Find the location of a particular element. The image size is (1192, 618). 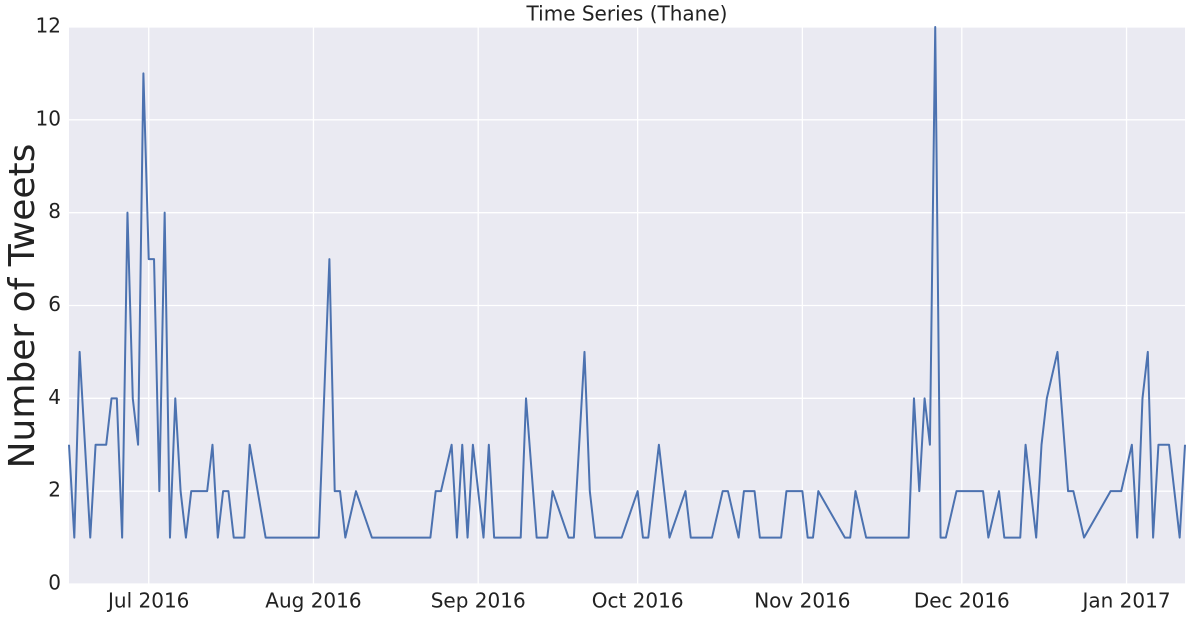

y-tick-label: 4 is located at coordinates (54, 397).